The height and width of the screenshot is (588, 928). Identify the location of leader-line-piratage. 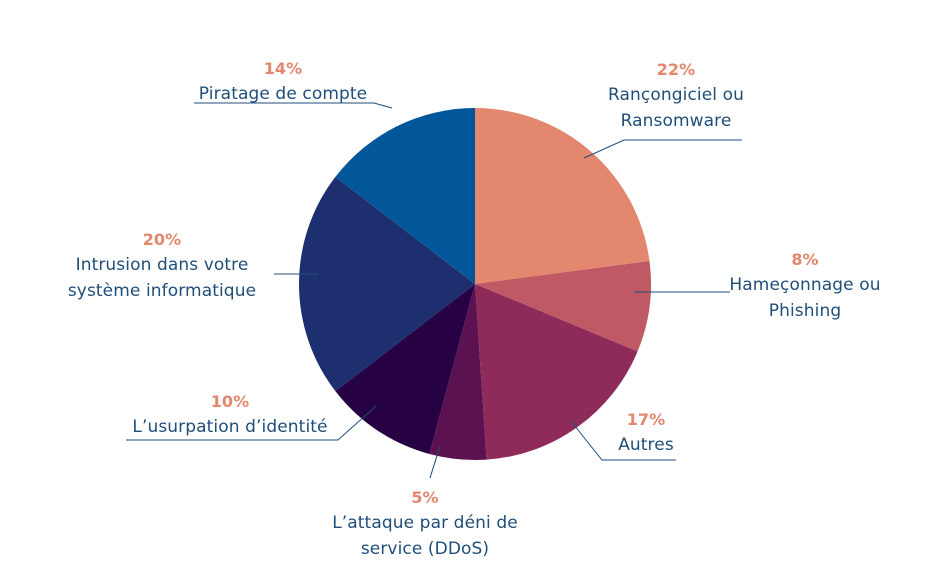
(293, 105).